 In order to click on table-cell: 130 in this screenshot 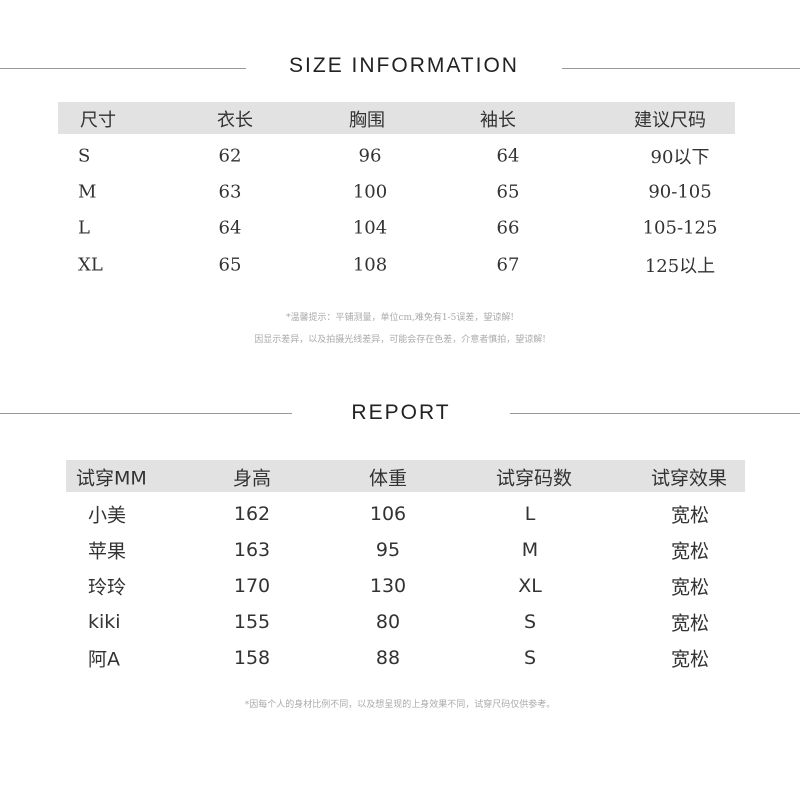, I will do `click(388, 586)`.